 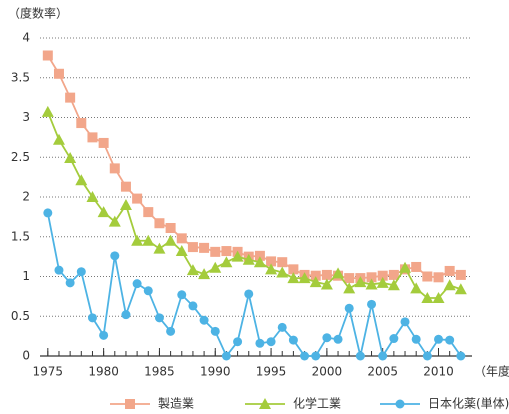 I want to click on x-tick-label: 2000, so click(x=327, y=372).